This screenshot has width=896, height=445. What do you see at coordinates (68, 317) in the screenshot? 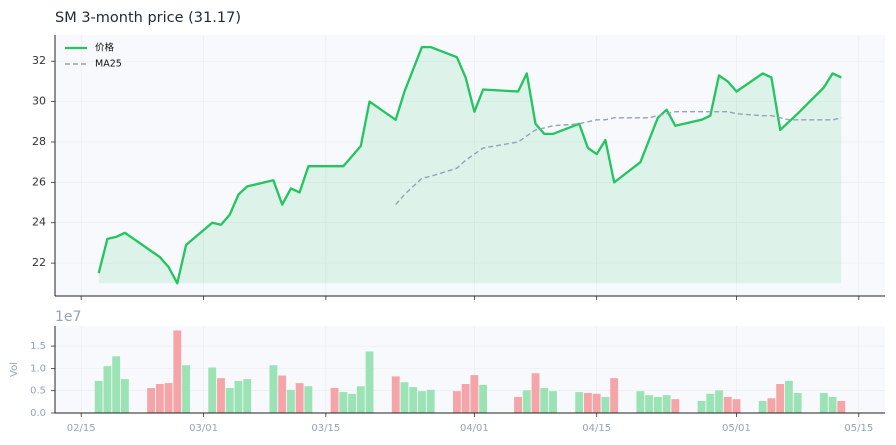
I see `axis-offset-label: 1e7` at bounding box center [68, 317].